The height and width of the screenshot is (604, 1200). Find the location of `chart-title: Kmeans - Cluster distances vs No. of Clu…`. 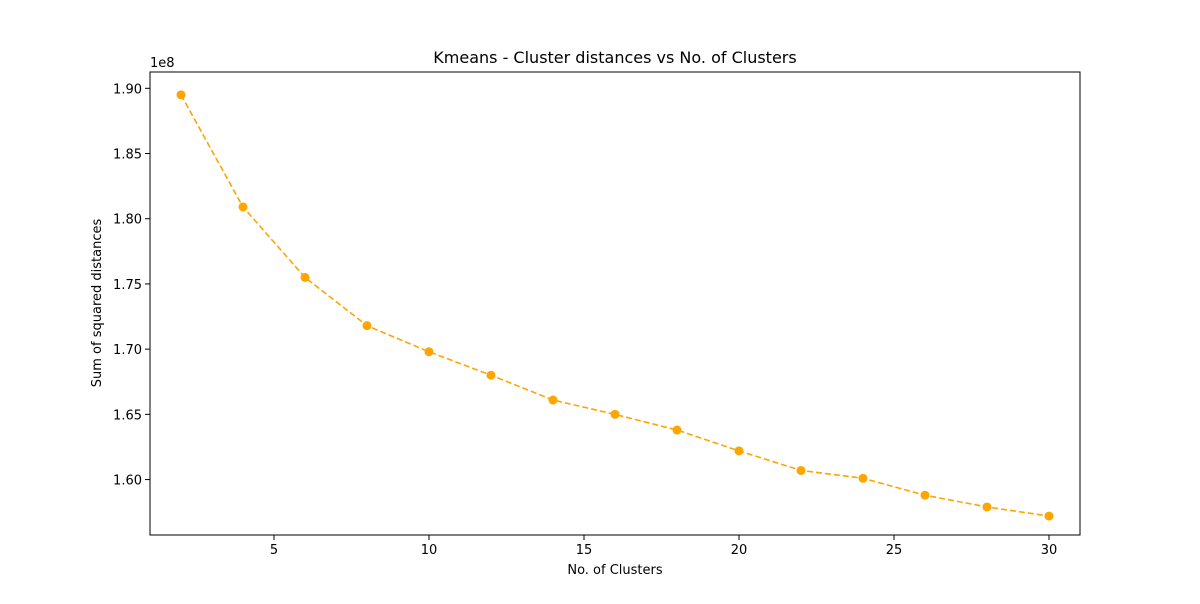

chart-title: Kmeans - Cluster distances vs No. of Clu… is located at coordinates (614, 57).